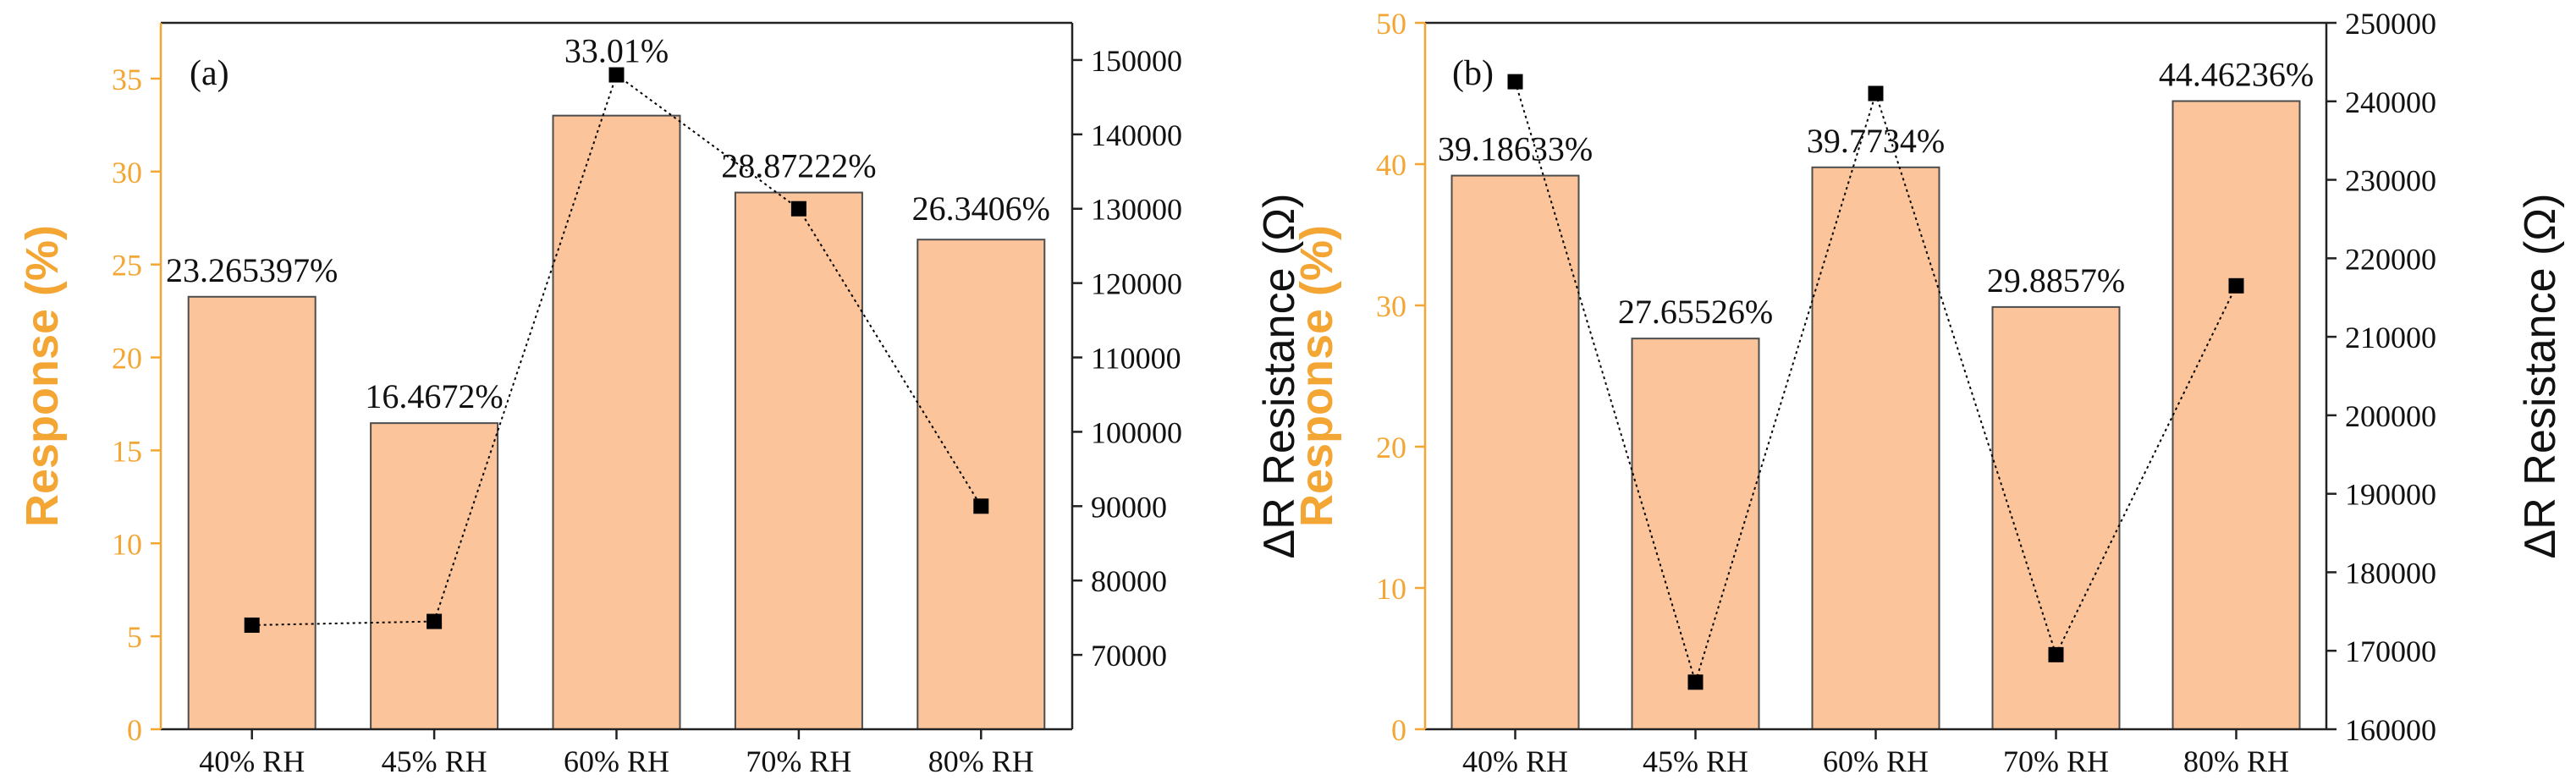 The height and width of the screenshot is (780, 2576). What do you see at coordinates (1136, 284) in the screenshot?
I see `right-tick-label: 120000` at bounding box center [1136, 284].